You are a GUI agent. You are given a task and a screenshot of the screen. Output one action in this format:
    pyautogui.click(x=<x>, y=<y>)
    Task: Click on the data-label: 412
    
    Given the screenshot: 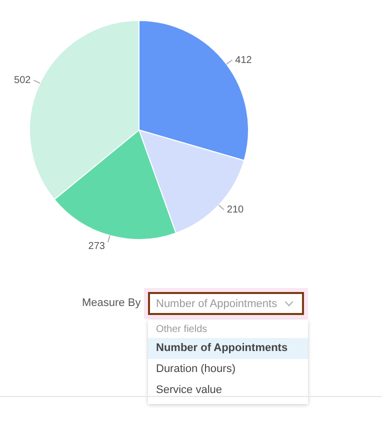 What is the action you would take?
    pyautogui.click(x=243, y=60)
    